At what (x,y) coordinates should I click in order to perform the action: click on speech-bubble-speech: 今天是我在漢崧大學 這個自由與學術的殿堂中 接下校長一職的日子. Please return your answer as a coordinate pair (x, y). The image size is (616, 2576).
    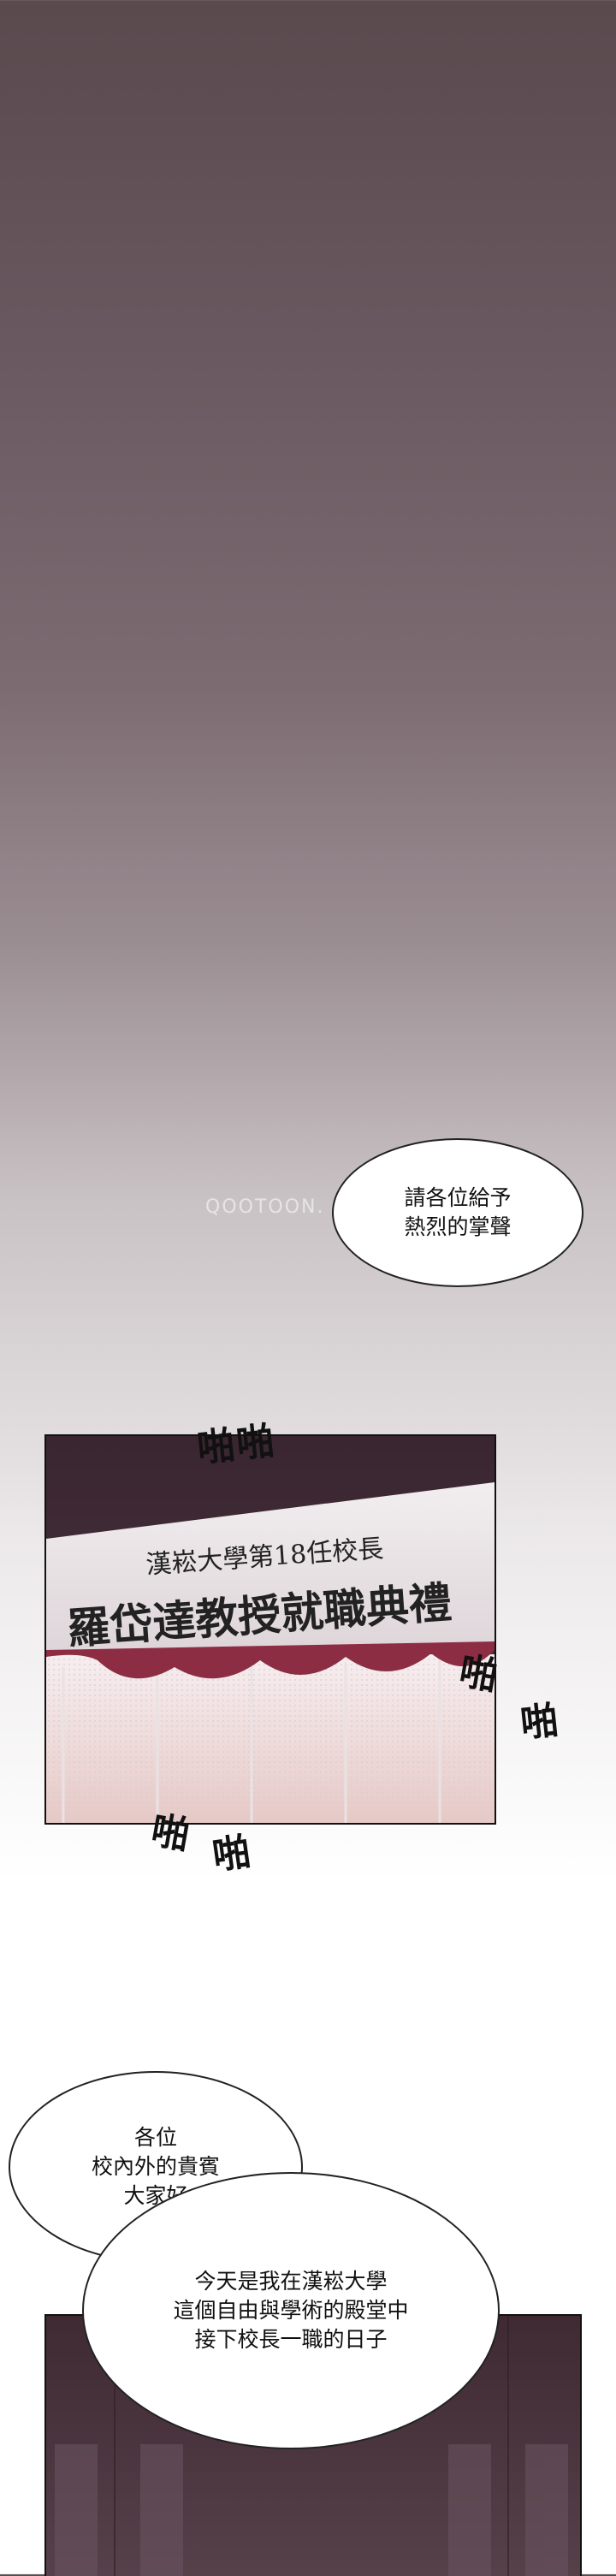
    Looking at the image, I should click on (291, 2310).